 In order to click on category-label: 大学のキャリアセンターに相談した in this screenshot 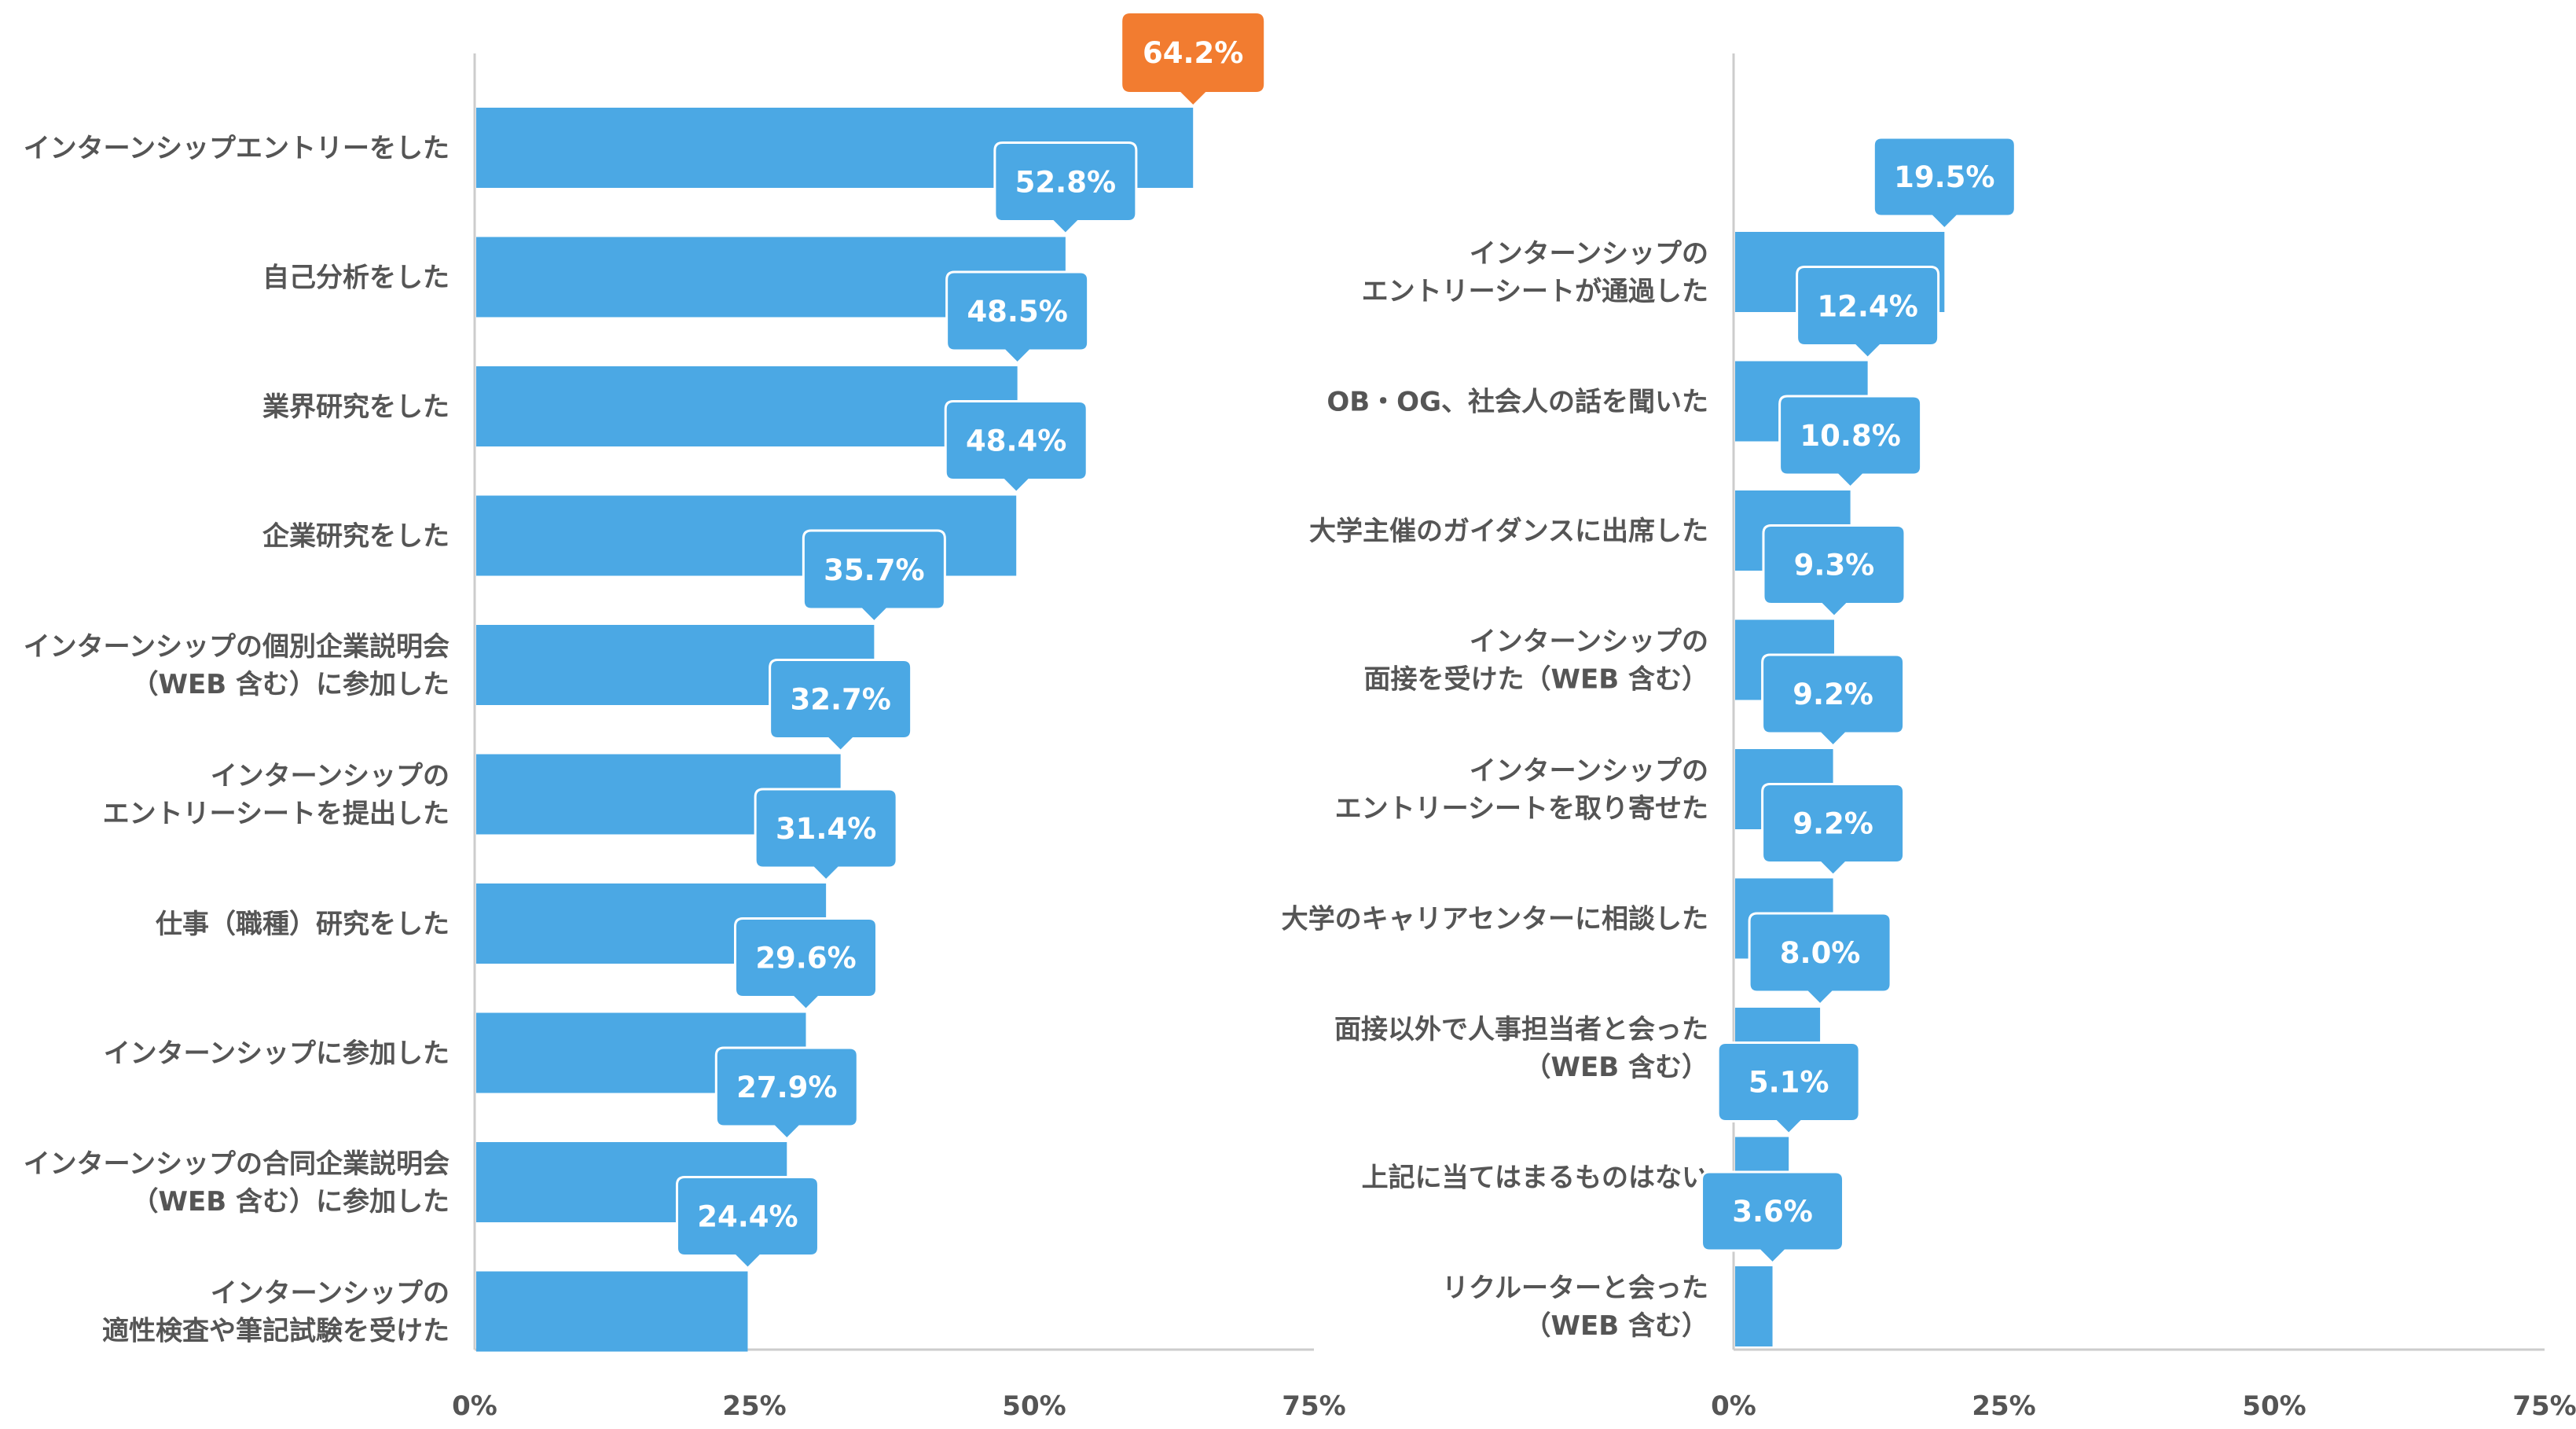, I will do `click(1495, 919)`.